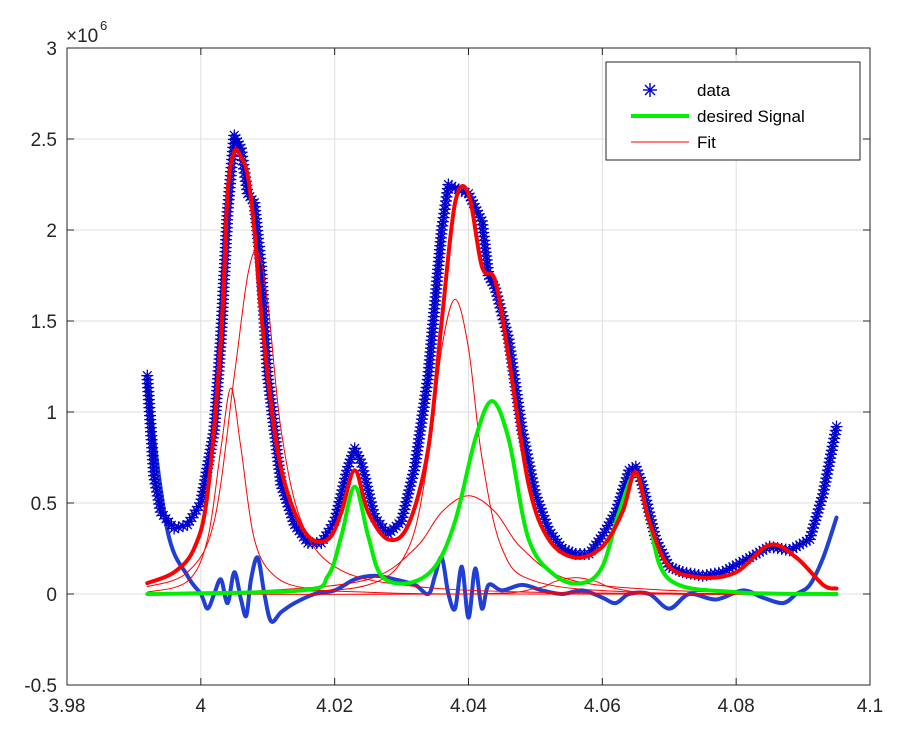 The width and height of the screenshot is (900, 729). What do you see at coordinates (51, 49) in the screenshot?
I see `y-tick-label: 3` at bounding box center [51, 49].